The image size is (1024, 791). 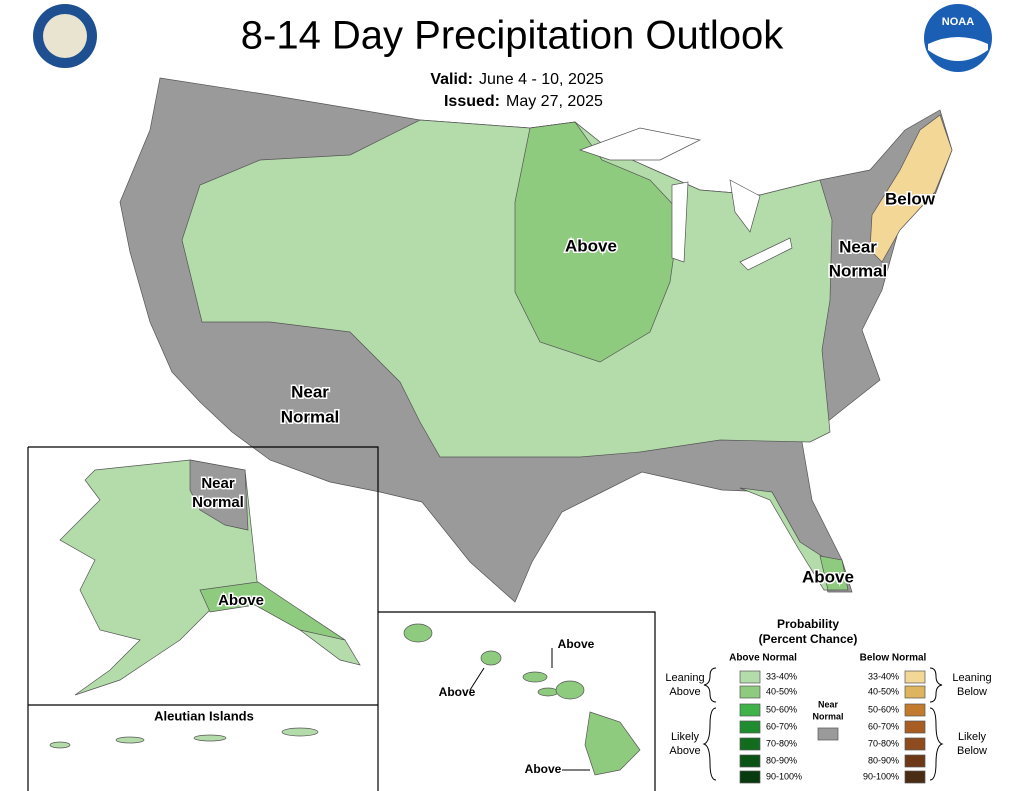 What do you see at coordinates (204, 715) in the screenshot?
I see `inset-title: Aleutian Islands` at bounding box center [204, 715].